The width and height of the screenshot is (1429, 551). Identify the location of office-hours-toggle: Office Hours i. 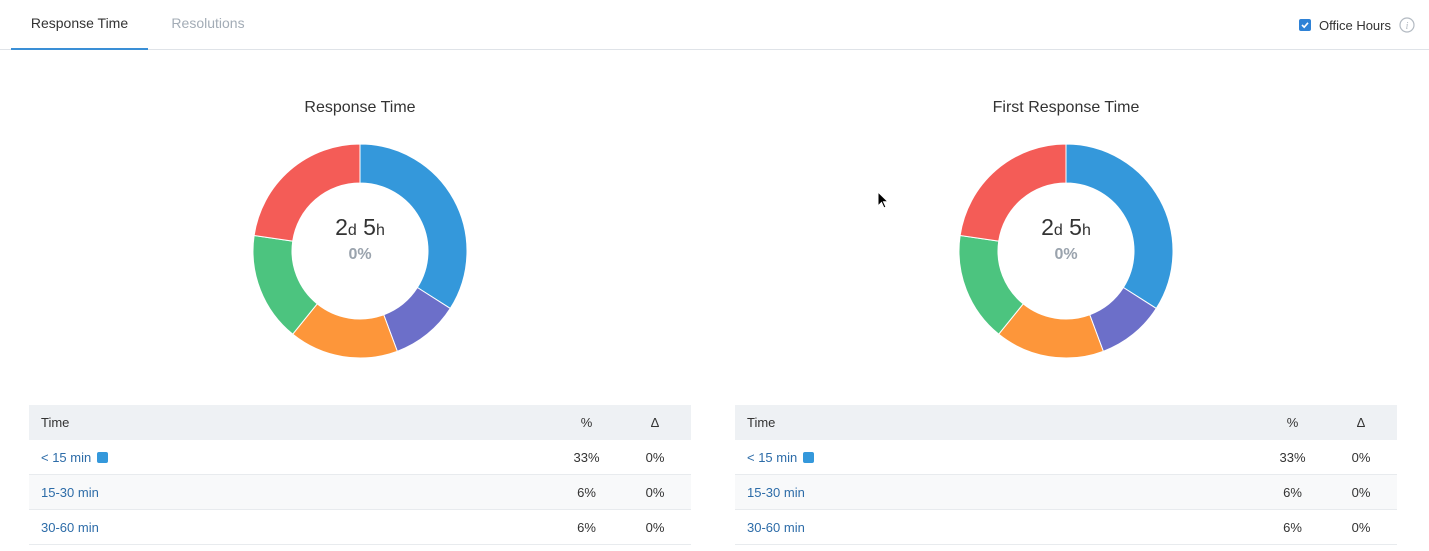
(1356, 25).